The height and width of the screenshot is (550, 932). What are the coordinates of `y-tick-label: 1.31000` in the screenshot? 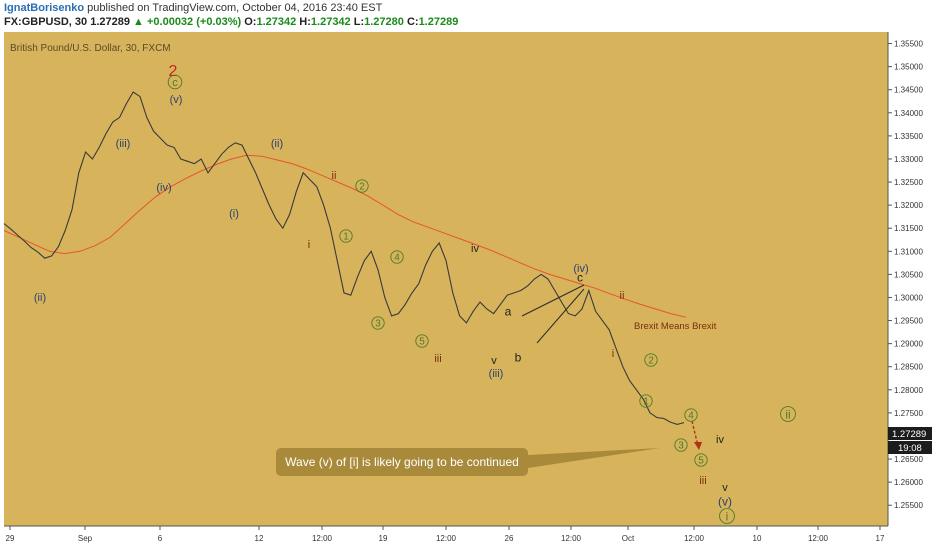 It's located at (908, 251).